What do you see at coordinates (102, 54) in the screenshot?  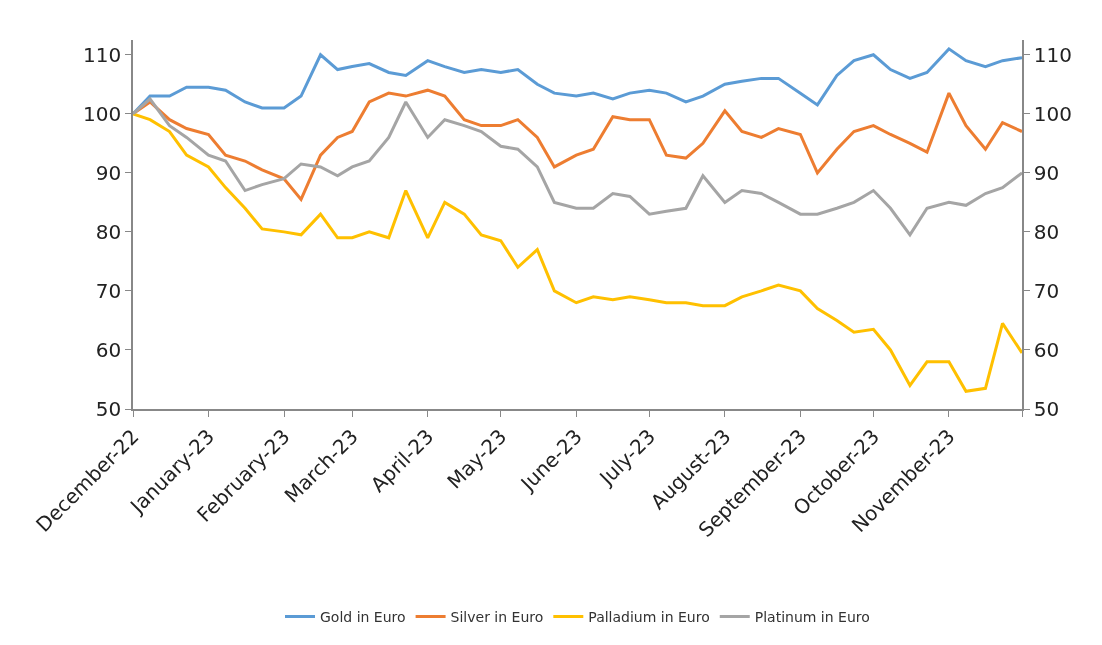 I see `y-tick-label: 110` at bounding box center [102, 54].